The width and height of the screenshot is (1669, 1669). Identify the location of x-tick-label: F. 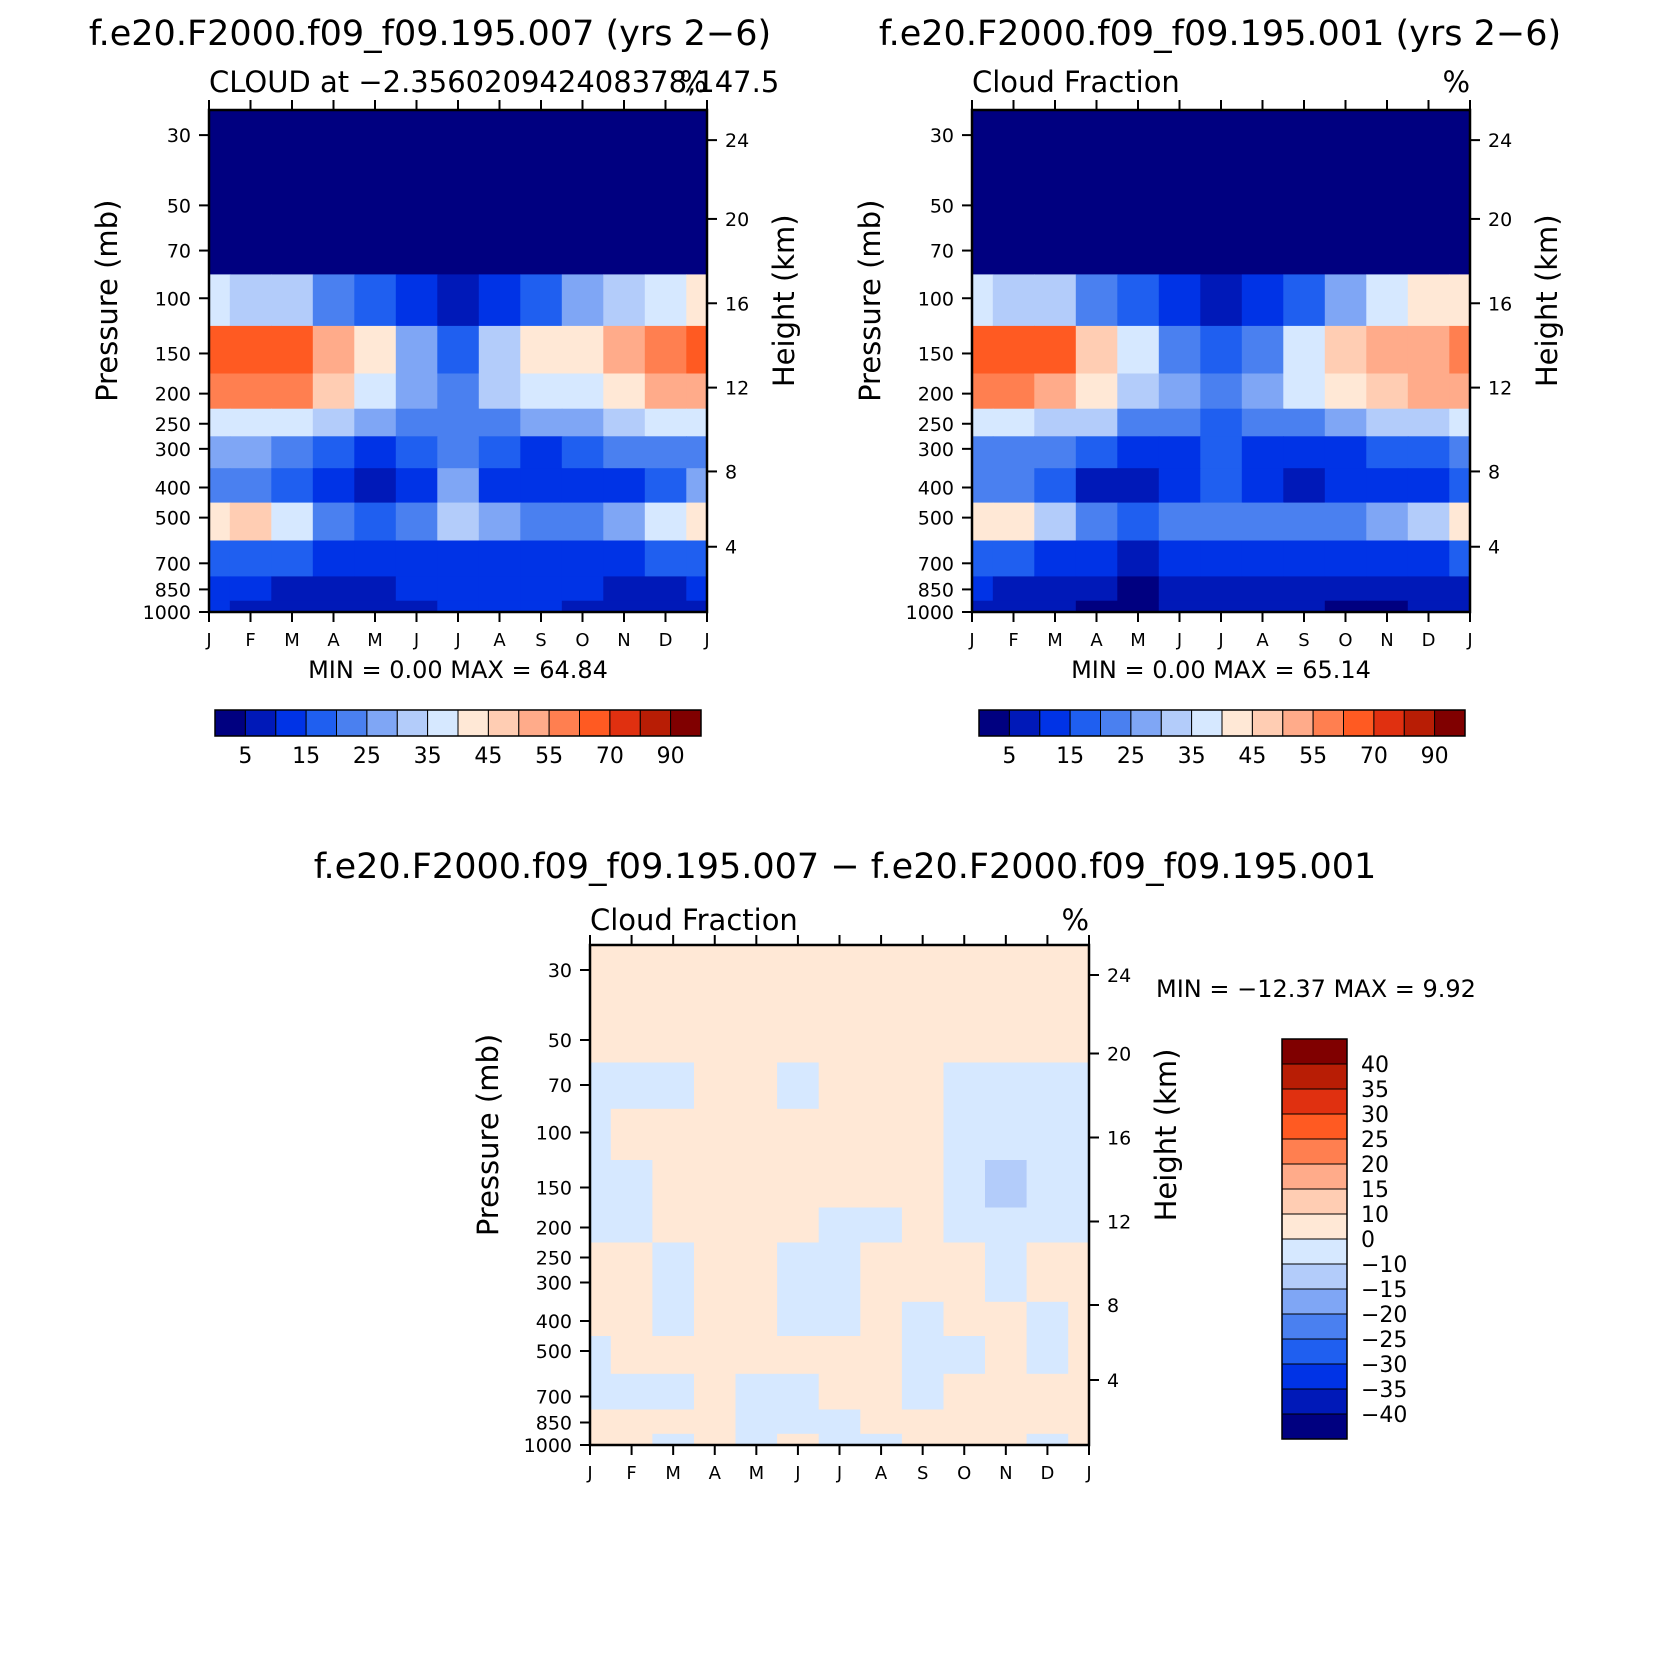
(631, 1473).